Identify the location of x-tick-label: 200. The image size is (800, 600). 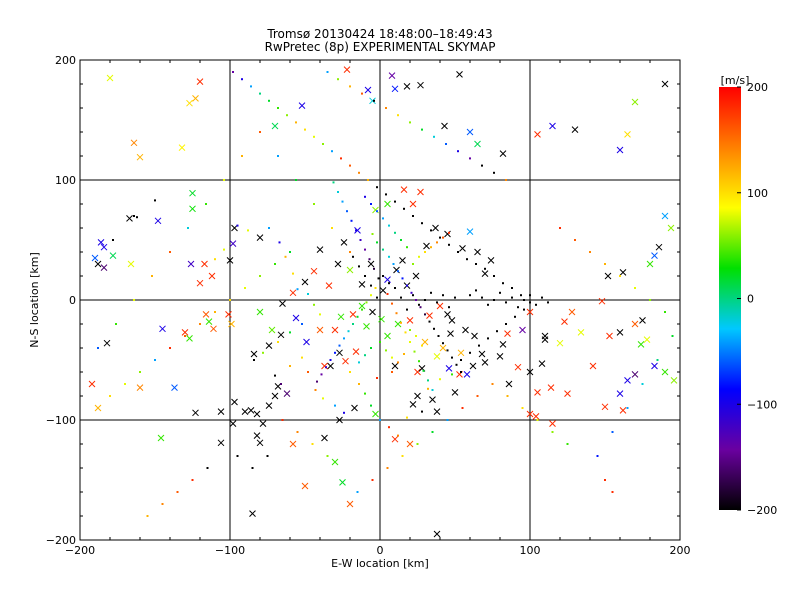
(680, 550).